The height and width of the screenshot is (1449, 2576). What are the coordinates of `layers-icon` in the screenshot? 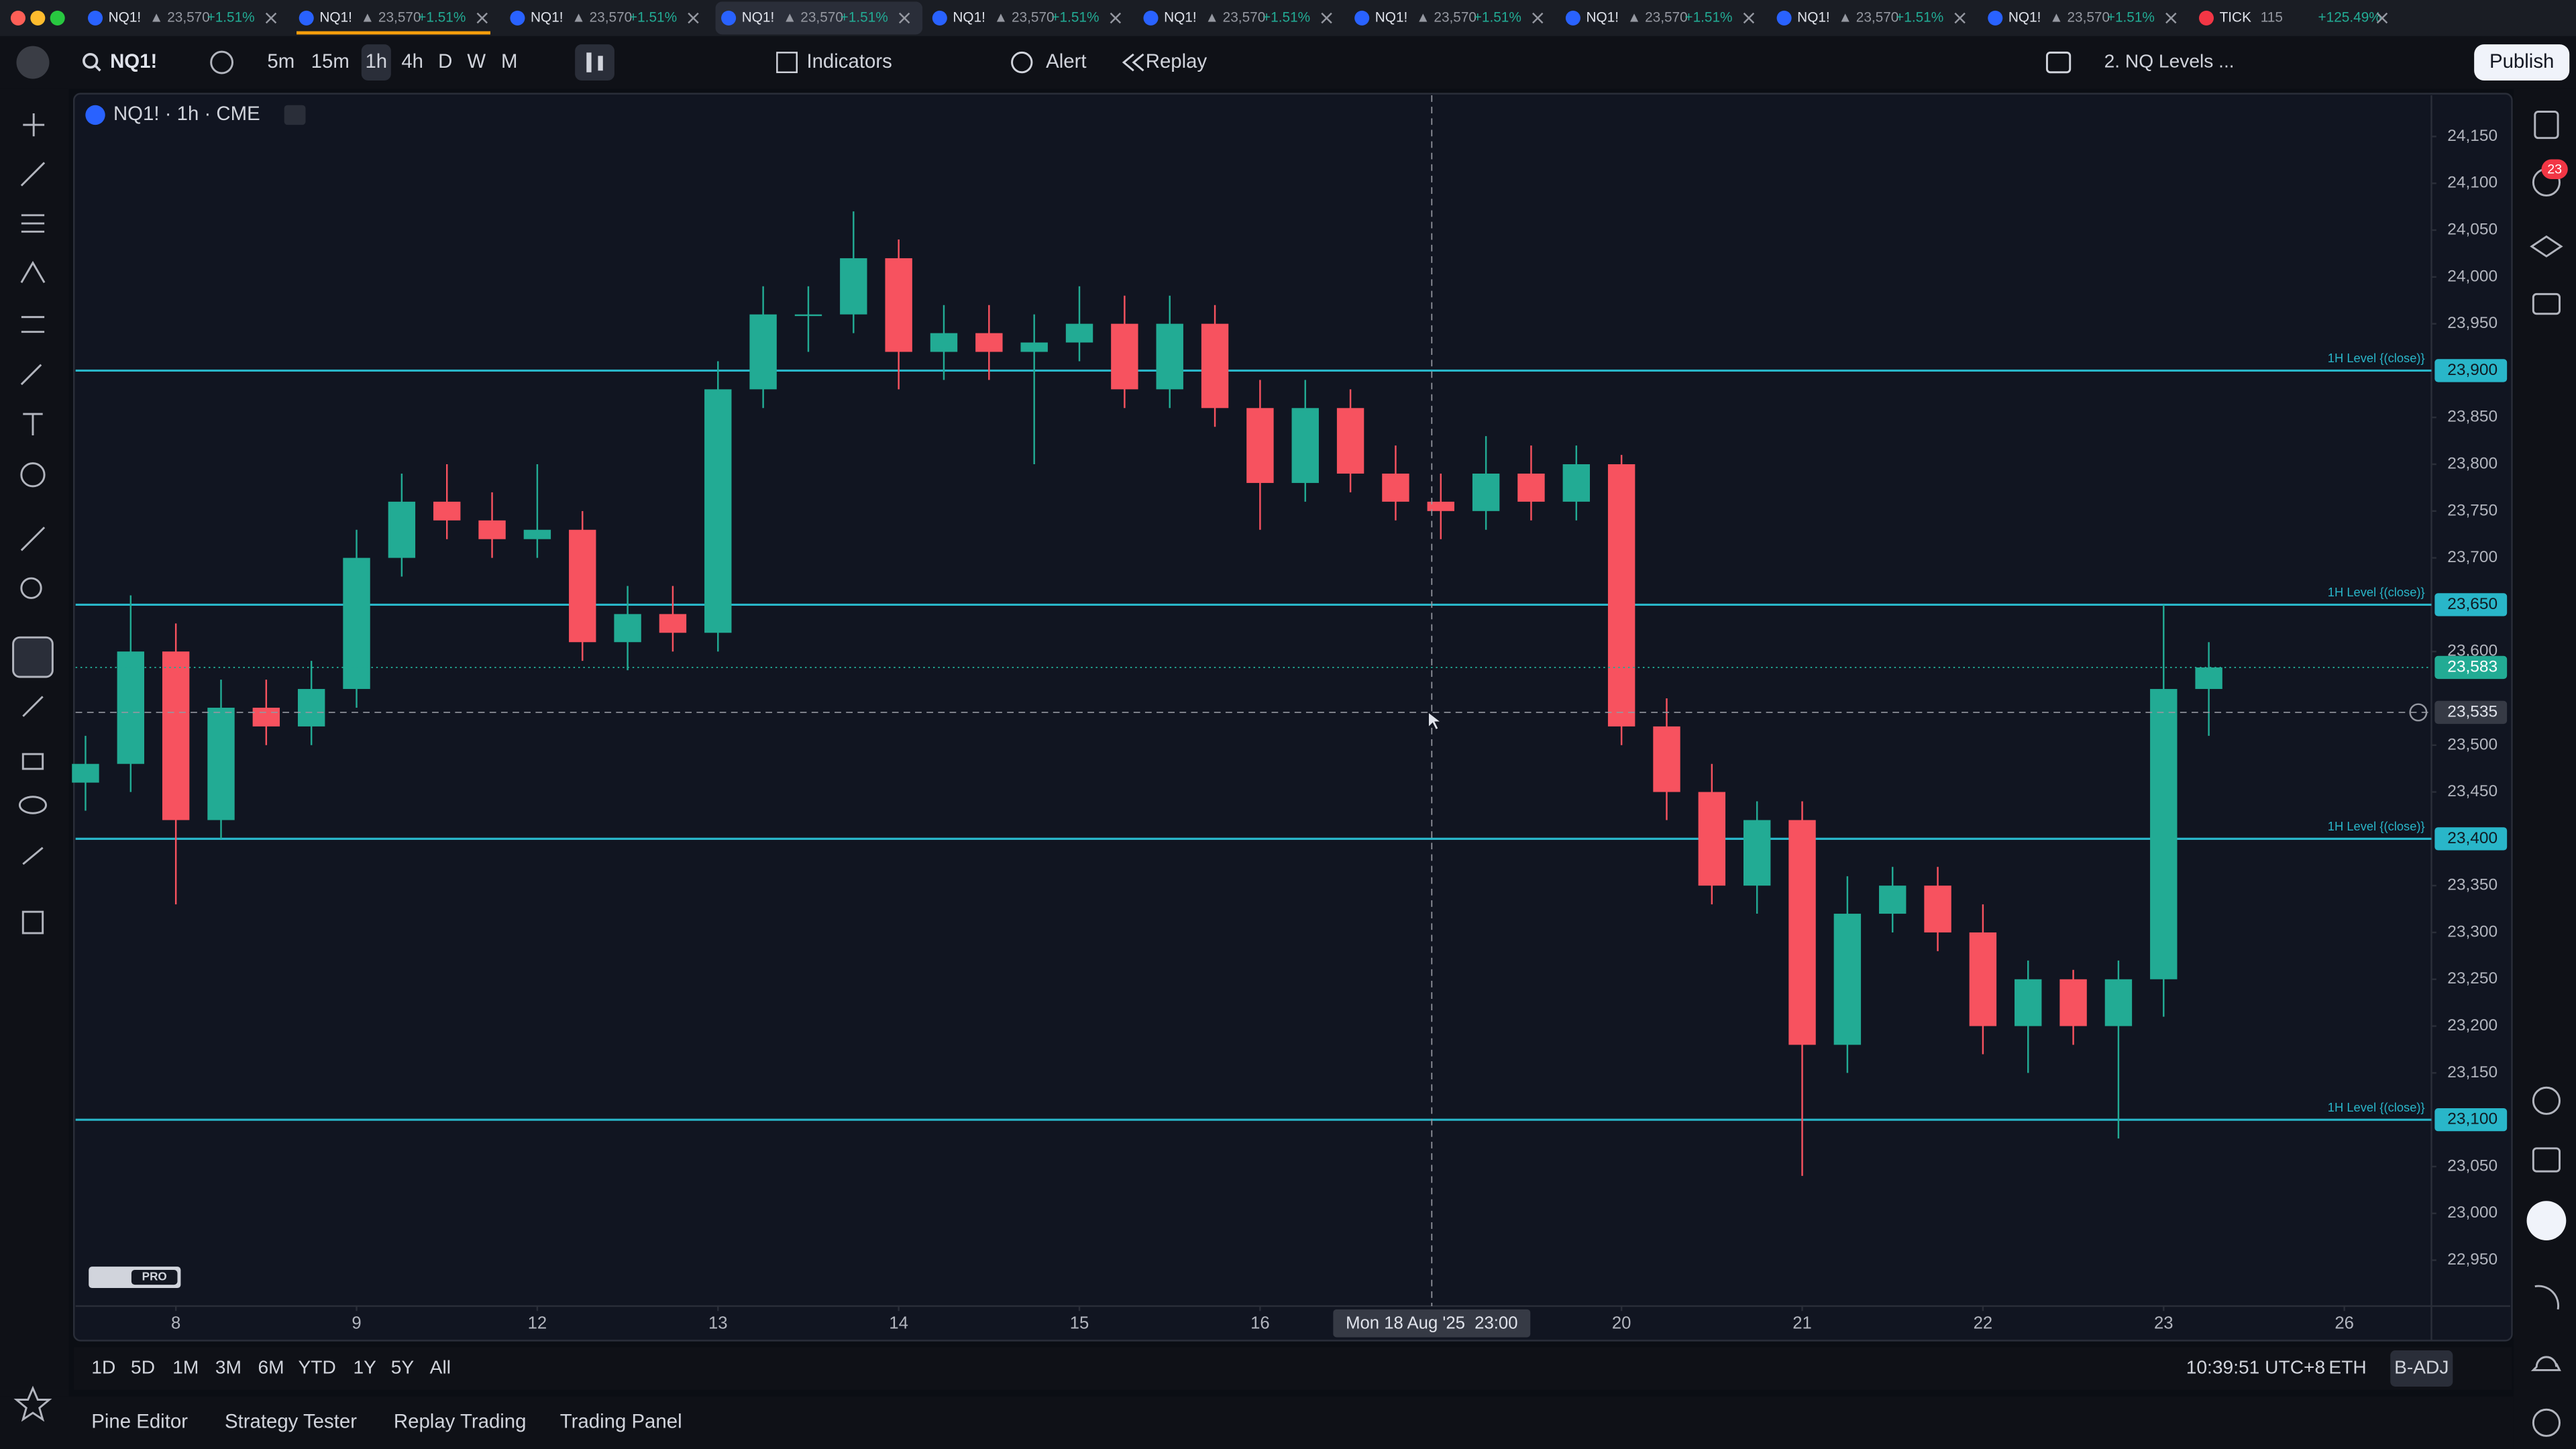 It's located at (2546, 246).